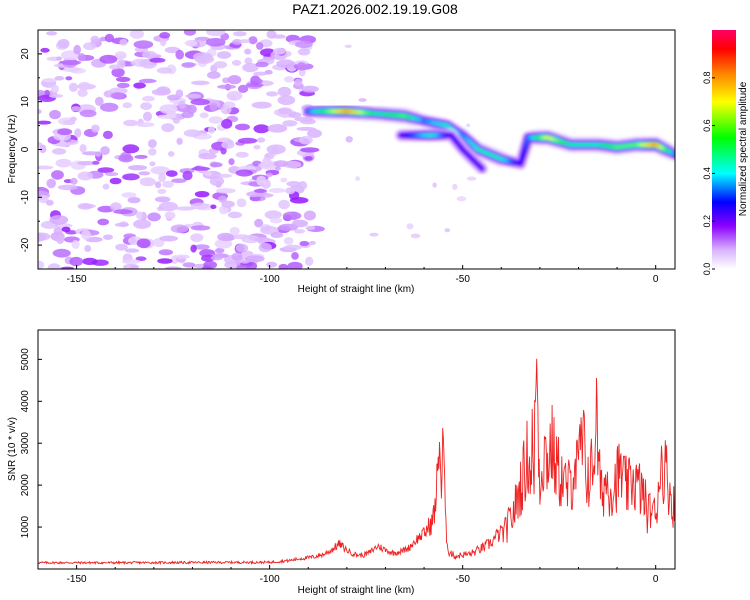  Describe the element at coordinates (25, 54) in the screenshot. I see `y-tick-label: 20` at that location.